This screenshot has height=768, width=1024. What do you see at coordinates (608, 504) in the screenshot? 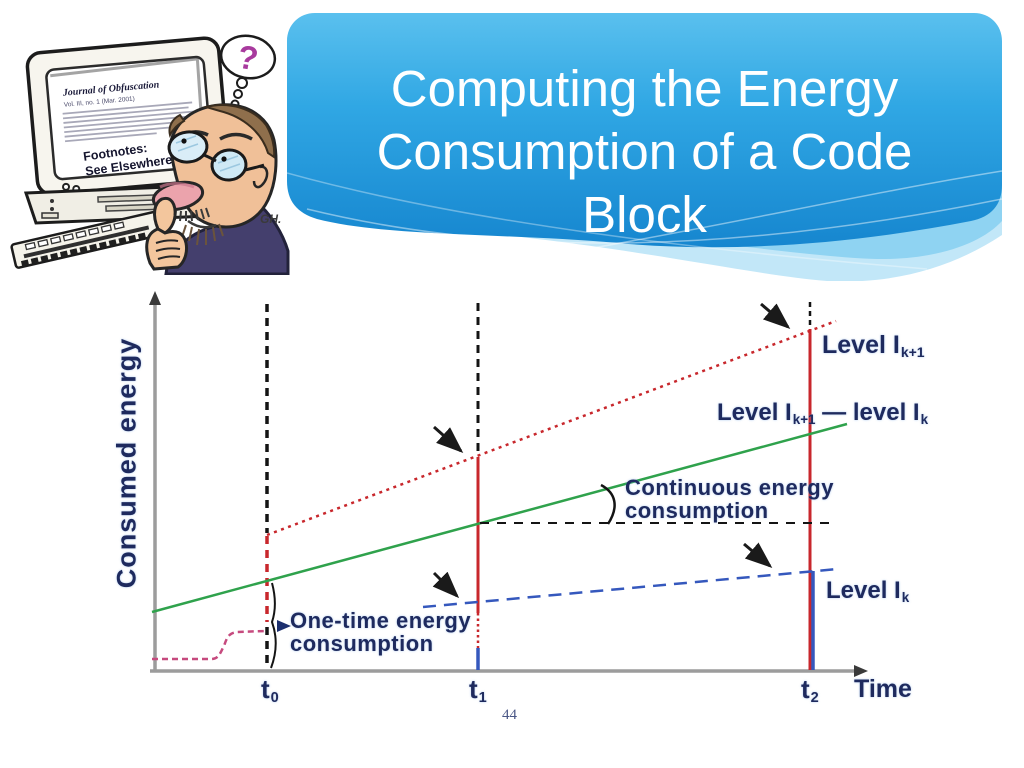
I see `continuous-angle-arc` at bounding box center [608, 504].